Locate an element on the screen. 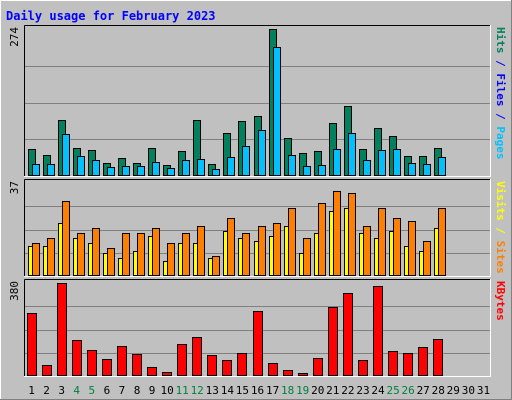 This screenshot has height=400, width=512. x-tick-label: 10 is located at coordinates (166, 390).